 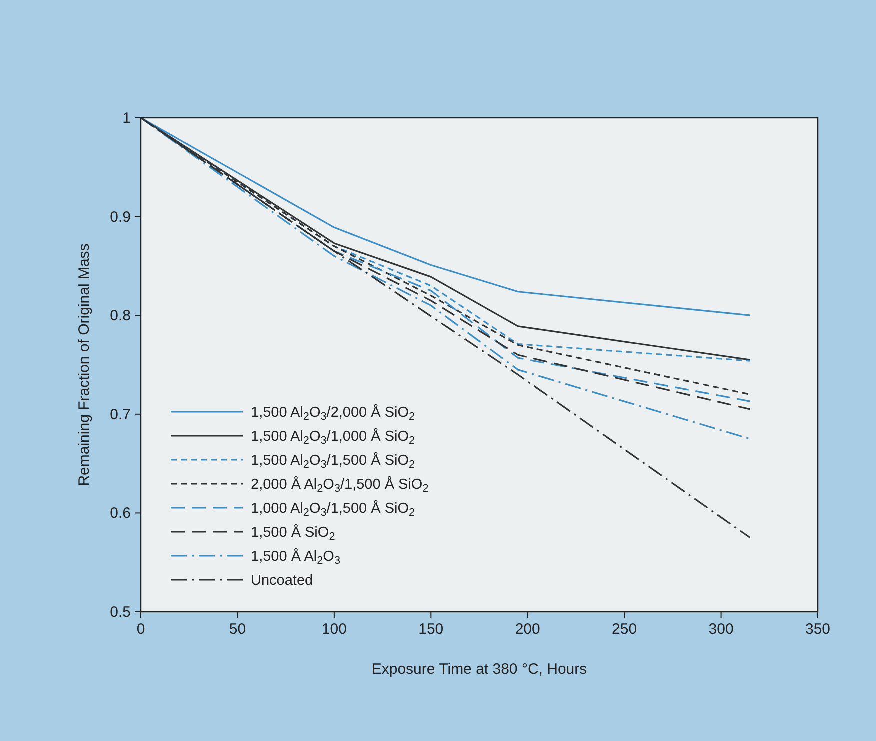 I want to click on legend-label: 1,000 Al$_{2}$O$_{3}$/1,500 Å SiO$_{2}$, so click(x=333, y=509).